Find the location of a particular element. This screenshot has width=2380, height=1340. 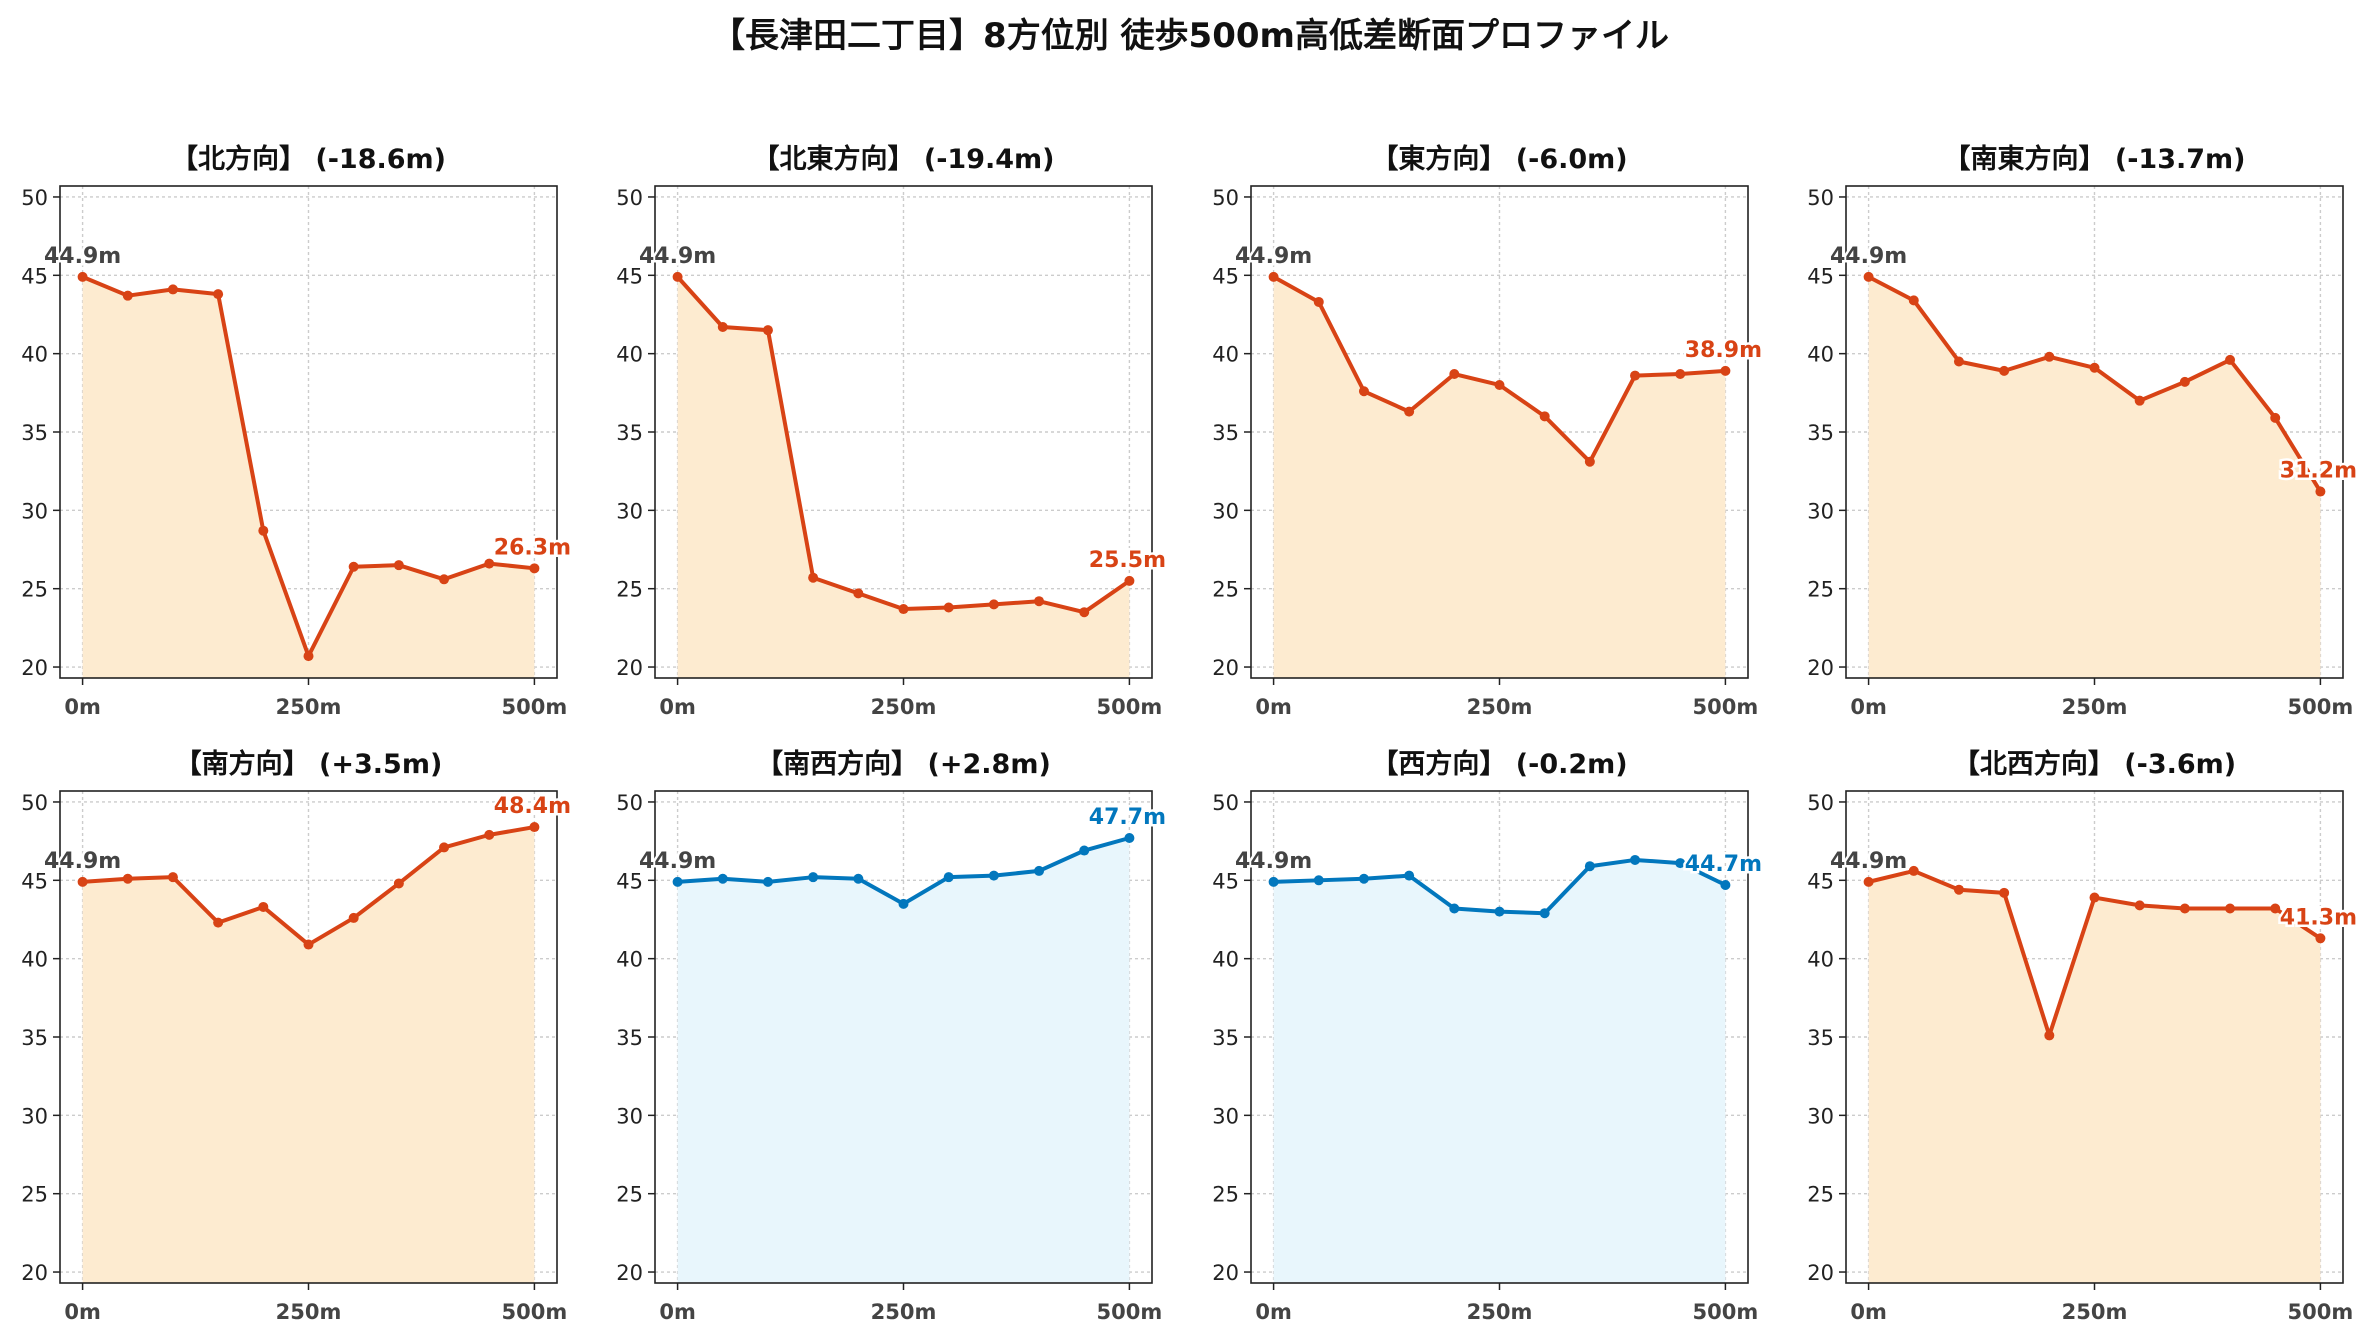

chart-title: 【北方向】 (-18.6m) is located at coordinates (308, 159).